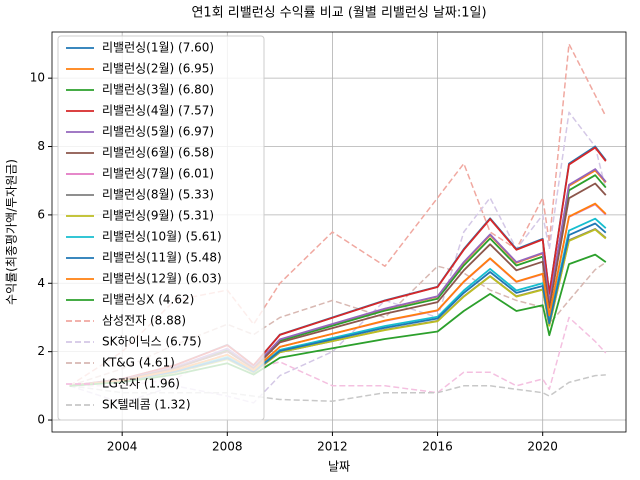 Image resolution: width=640 pixels, height=480 pixels. Describe the element at coordinates (141, 384) in the screenshot. I see `legend-label: LG전자 (1.96)` at that location.